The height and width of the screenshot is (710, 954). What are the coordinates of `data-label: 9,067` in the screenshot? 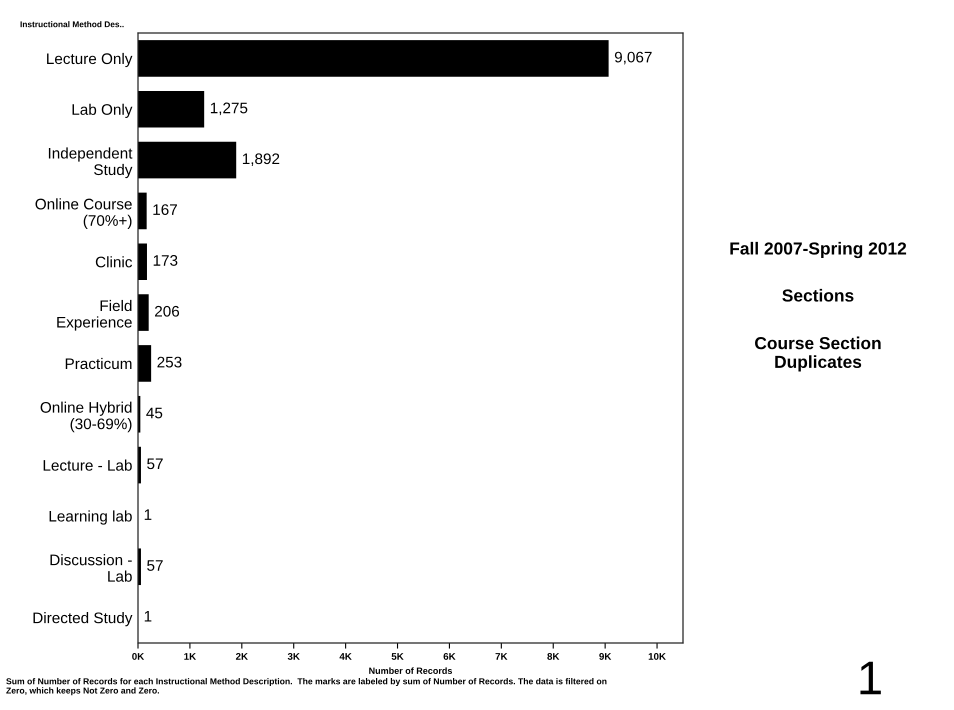 It's located at (633, 58).